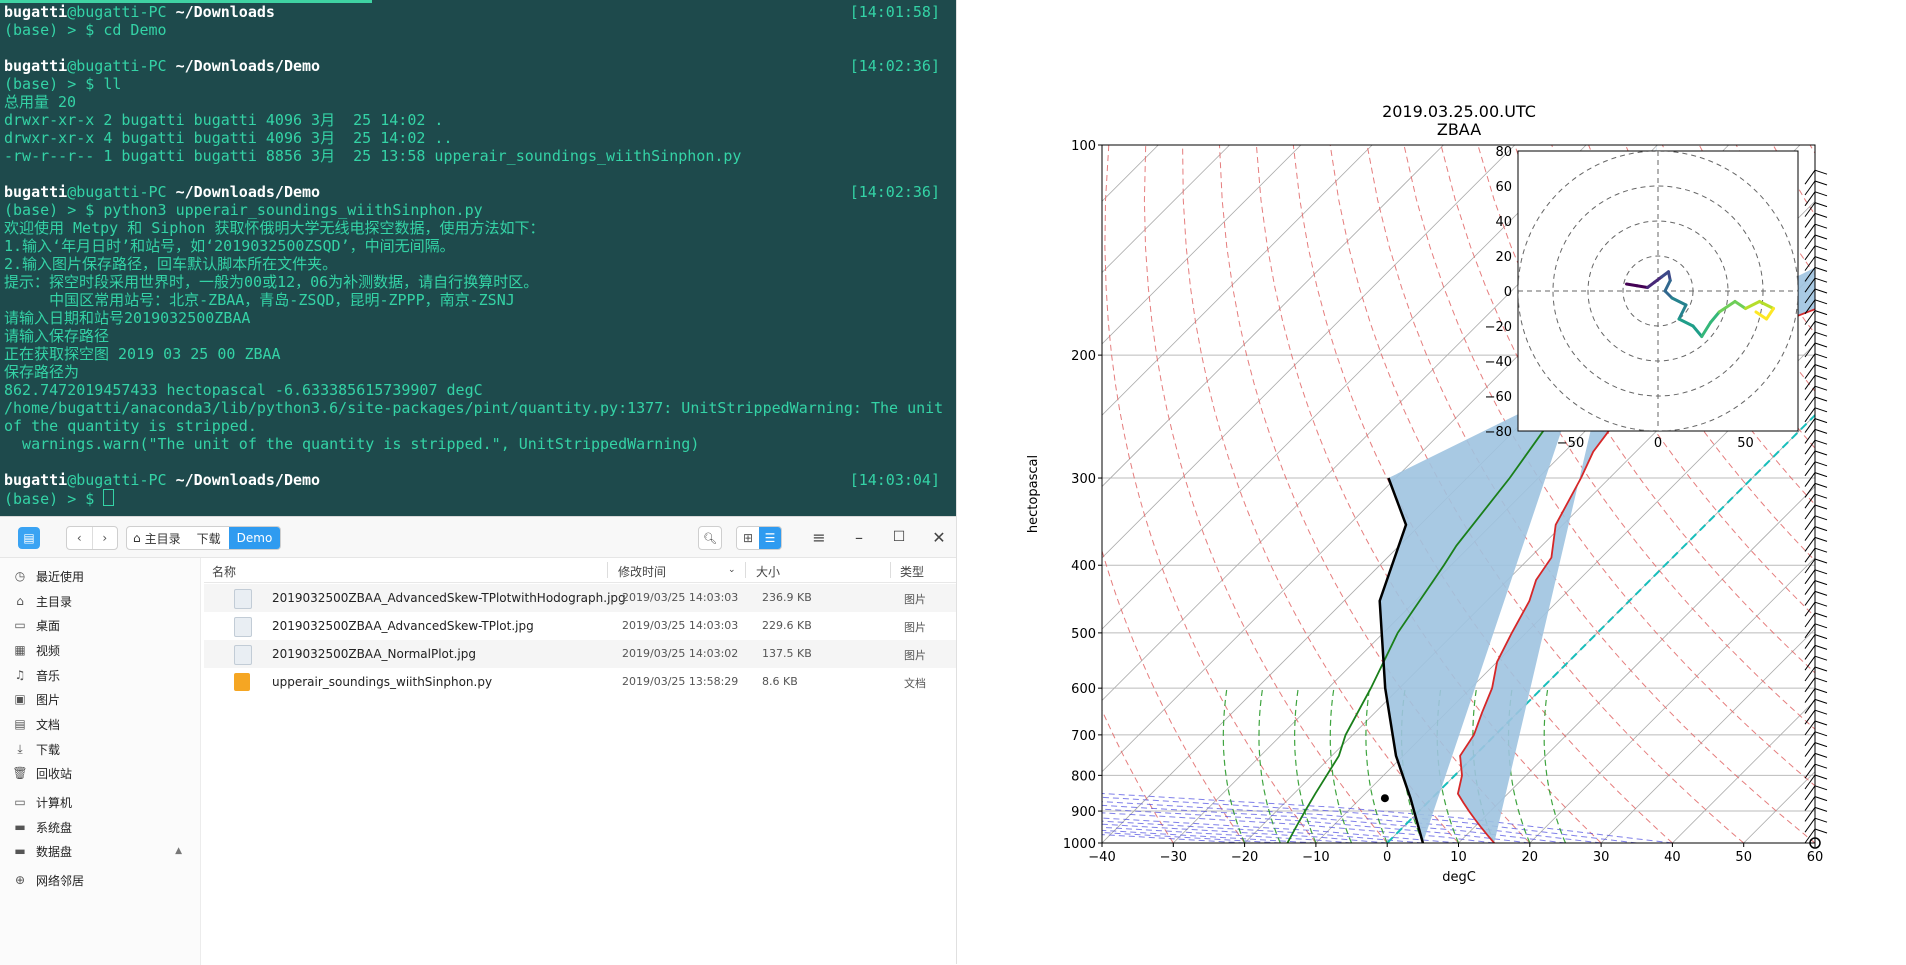 The height and width of the screenshot is (965, 1906). I want to click on column-type-header: 类型, so click(912, 571).